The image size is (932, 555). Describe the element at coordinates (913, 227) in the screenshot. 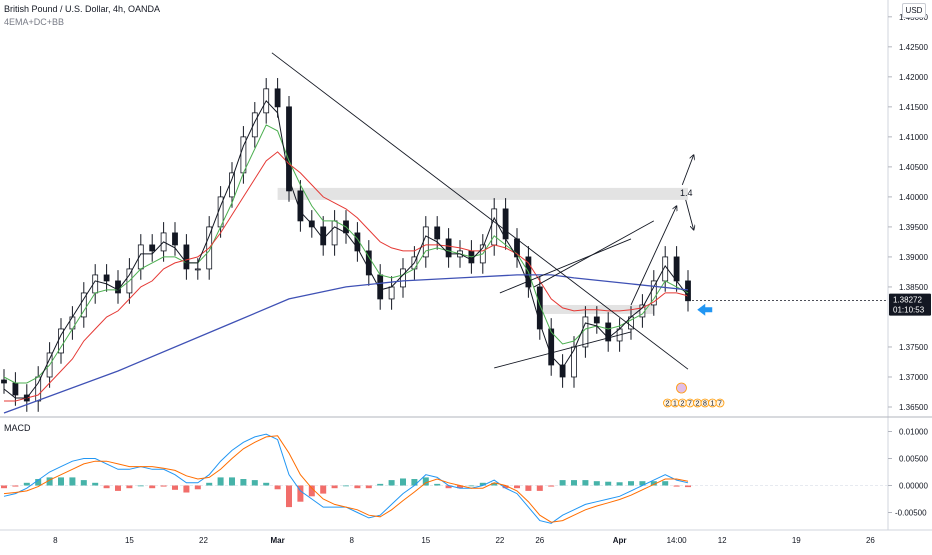

I see `price-tick-label: 1.39500` at that location.